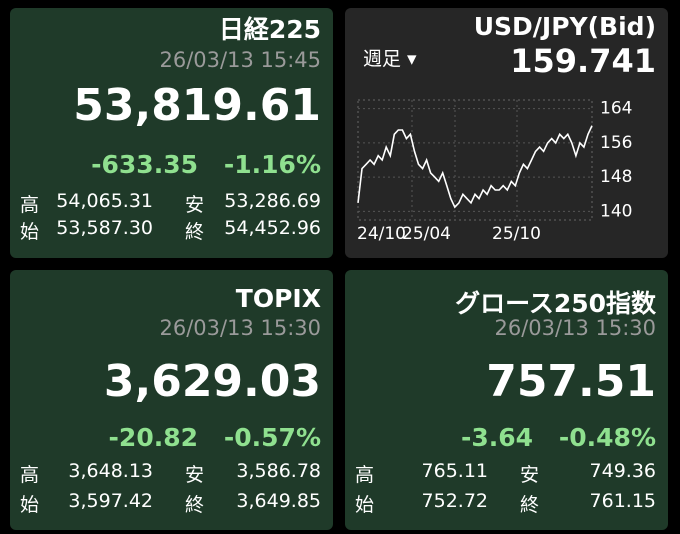  What do you see at coordinates (382, 59) in the screenshot?
I see `period: 週足` at bounding box center [382, 59].